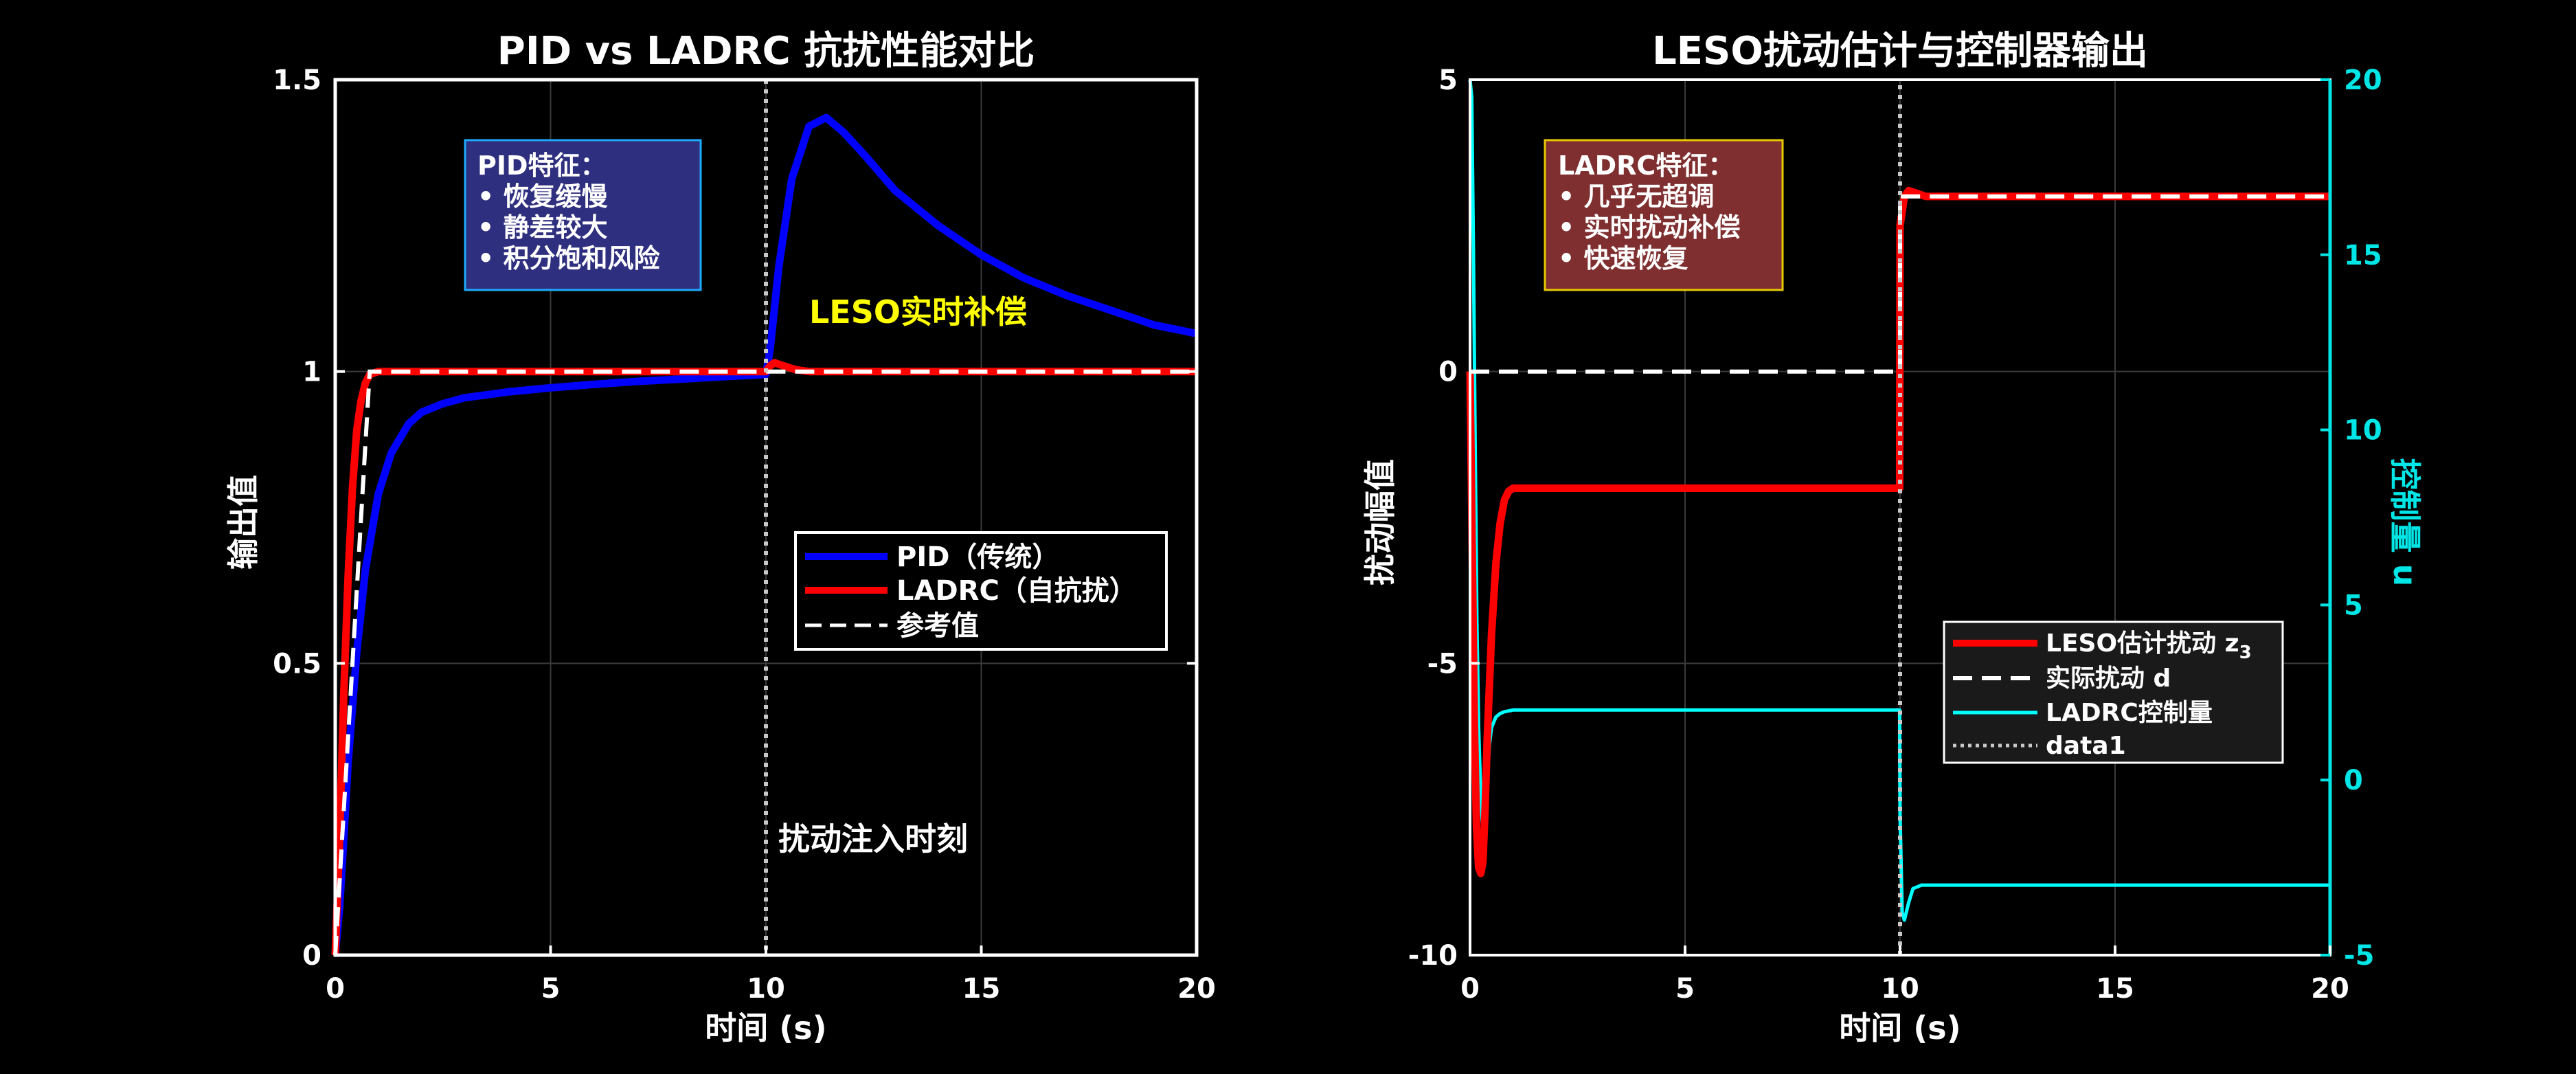  I want to click on right-y2-axis-label: 控制量 u, so click(2405, 522).